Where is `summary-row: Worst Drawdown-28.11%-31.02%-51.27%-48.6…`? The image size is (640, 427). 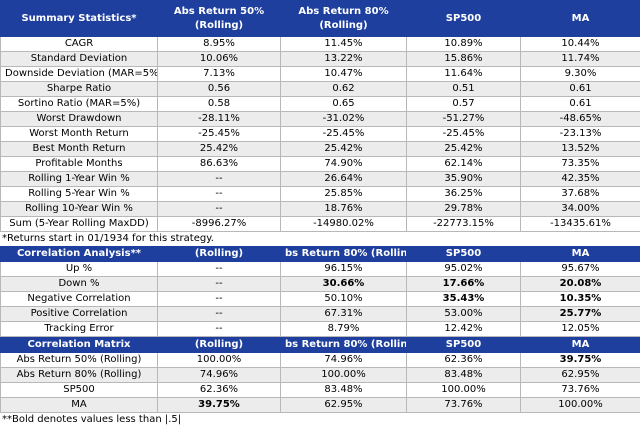 summary-row: Worst Drawdown-28.11%-31.02%-51.27%-48.6… is located at coordinates (320, 119).